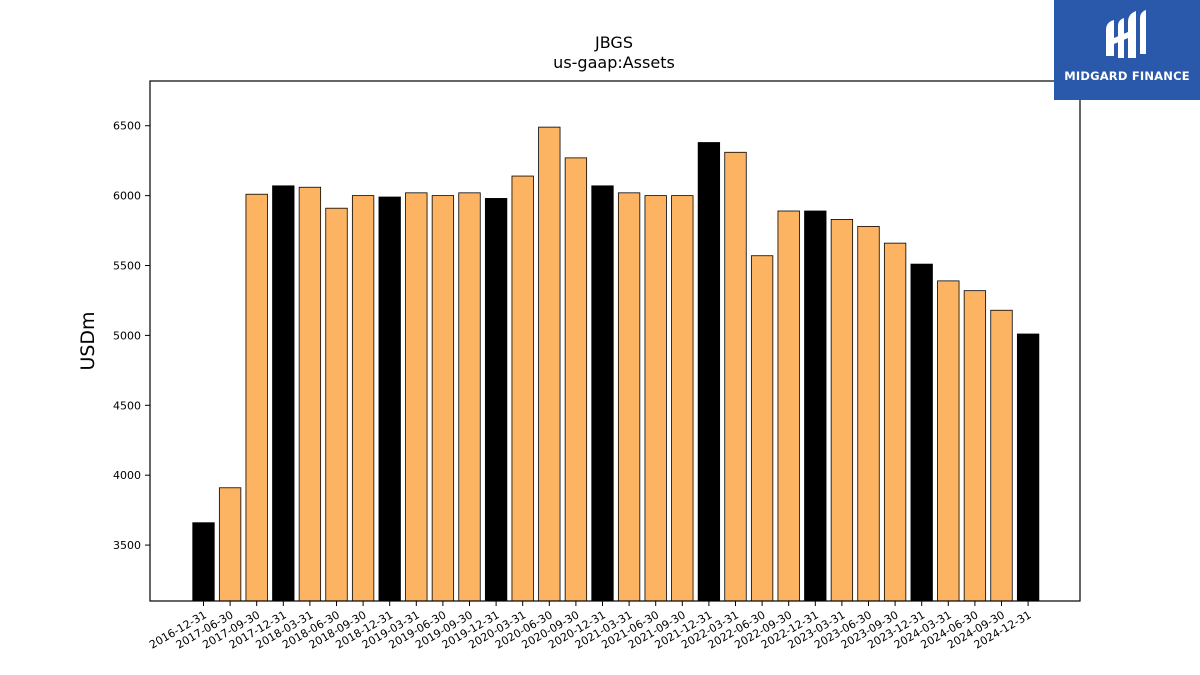 The image size is (1200, 675). What do you see at coordinates (127, 545) in the screenshot?
I see `y-tick-label: 3500` at bounding box center [127, 545].